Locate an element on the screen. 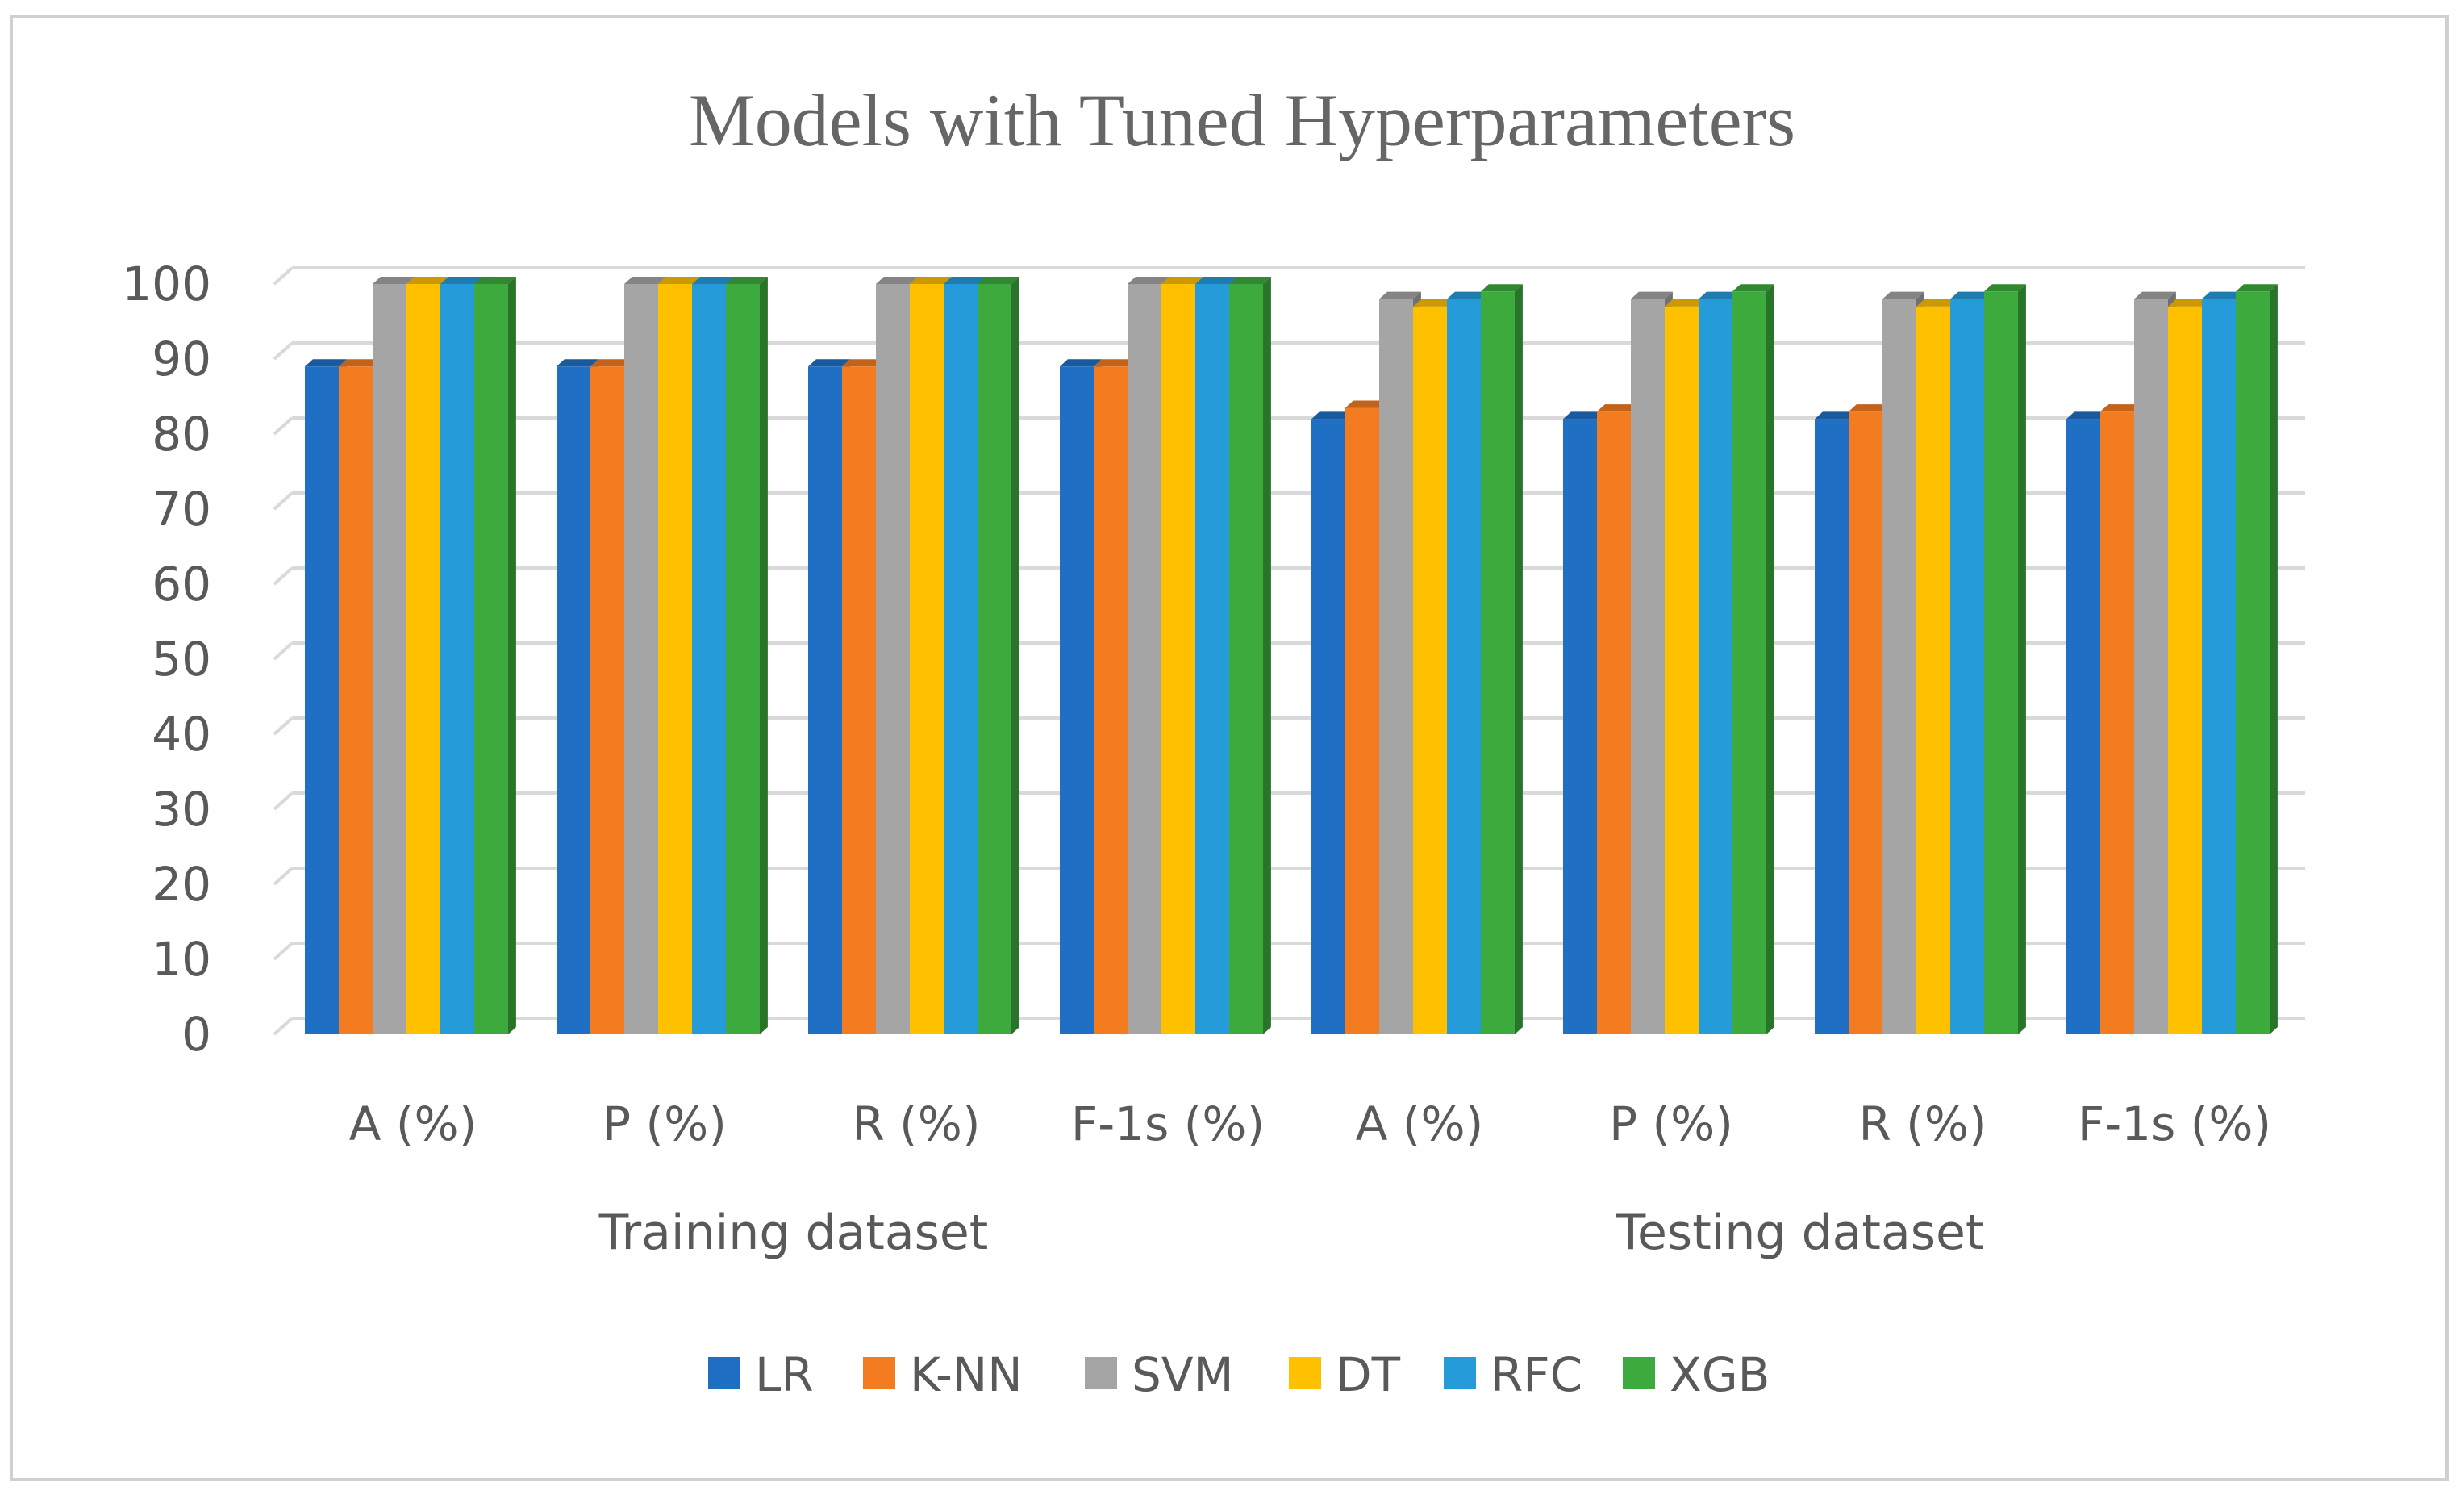 The width and height of the screenshot is (2464, 1495). x-tick-label: F-1s (%) is located at coordinates (2174, 1123).